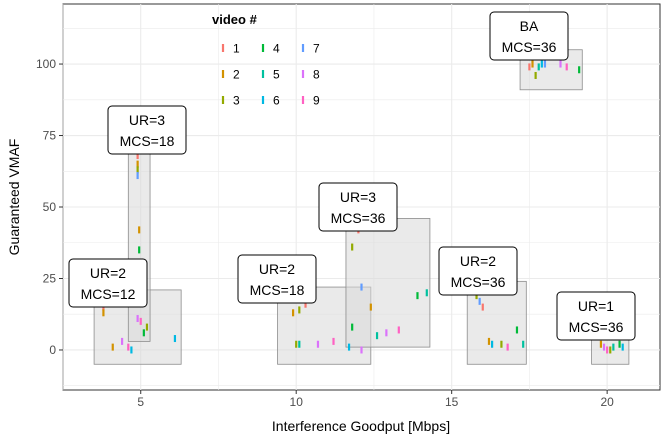  Describe the element at coordinates (235, 19) in the screenshot. I see `legend-title: video #` at that location.